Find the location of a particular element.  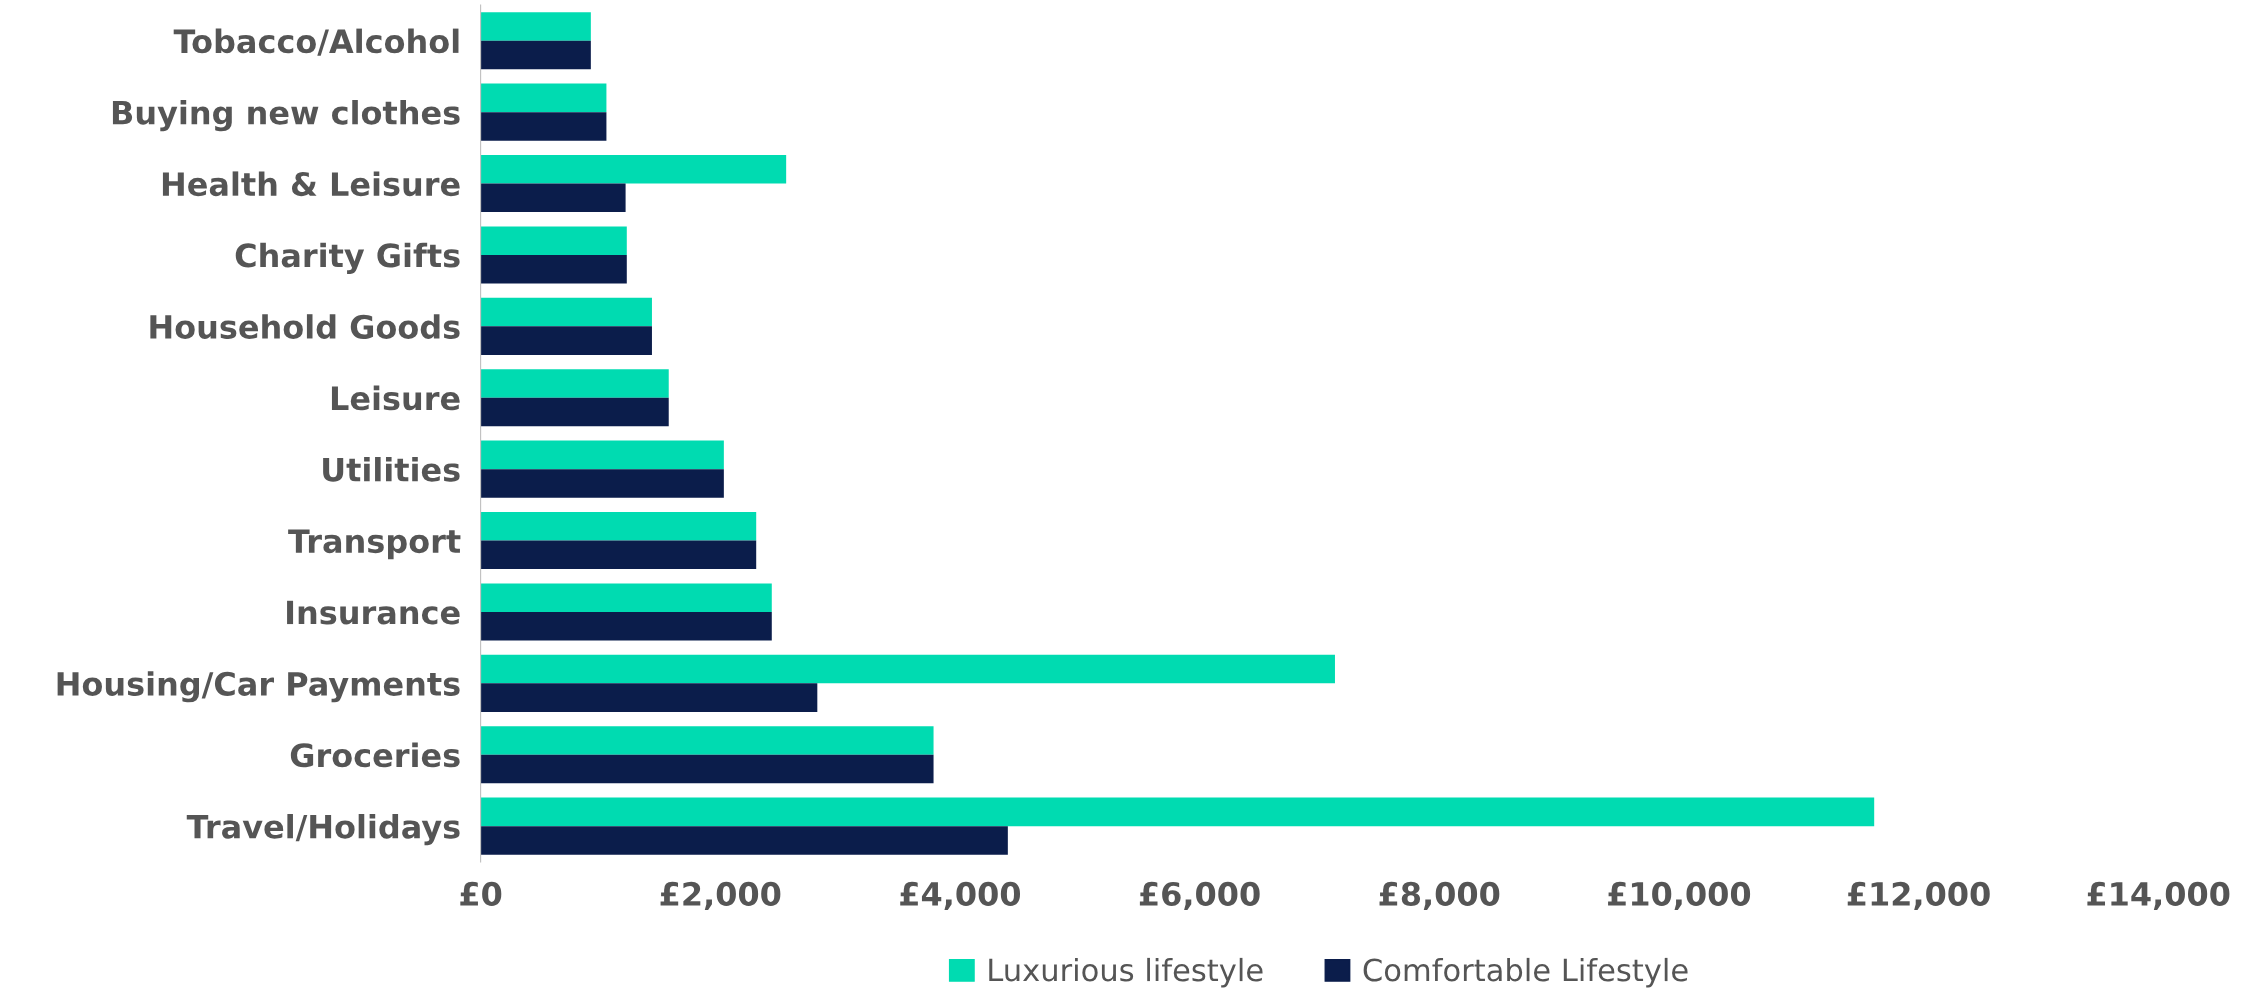

x-tick-label: £4,000 is located at coordinates (960, 896).